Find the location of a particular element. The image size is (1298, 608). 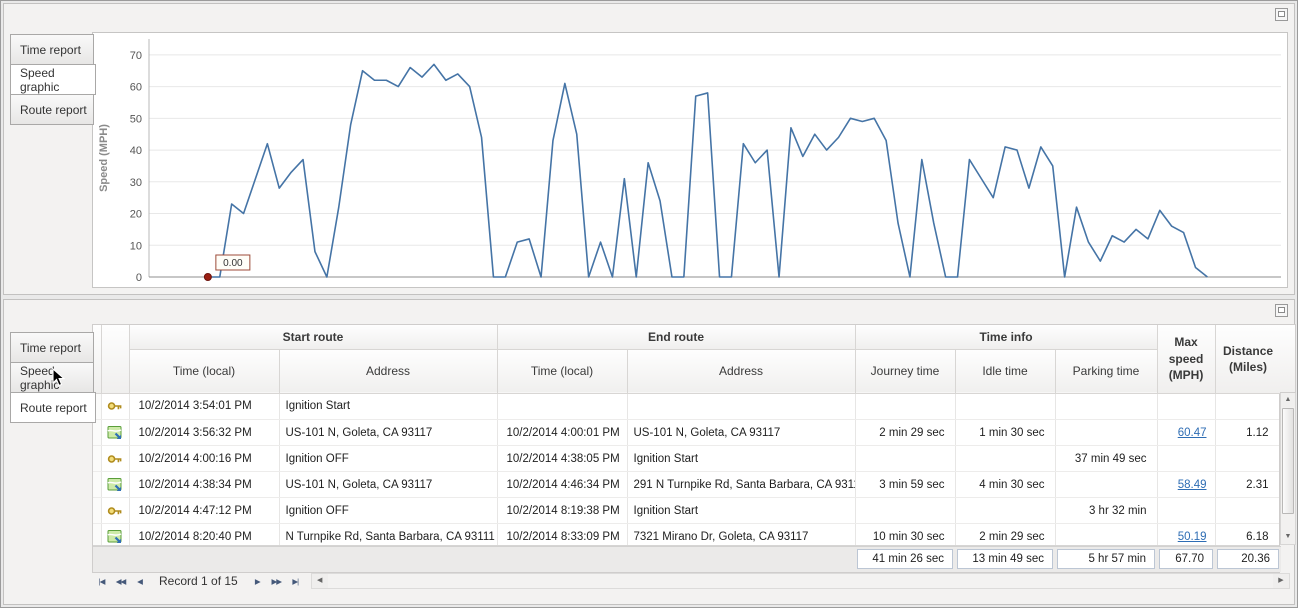

group-header-start-route: Start route is located at coordinates (313, 337).